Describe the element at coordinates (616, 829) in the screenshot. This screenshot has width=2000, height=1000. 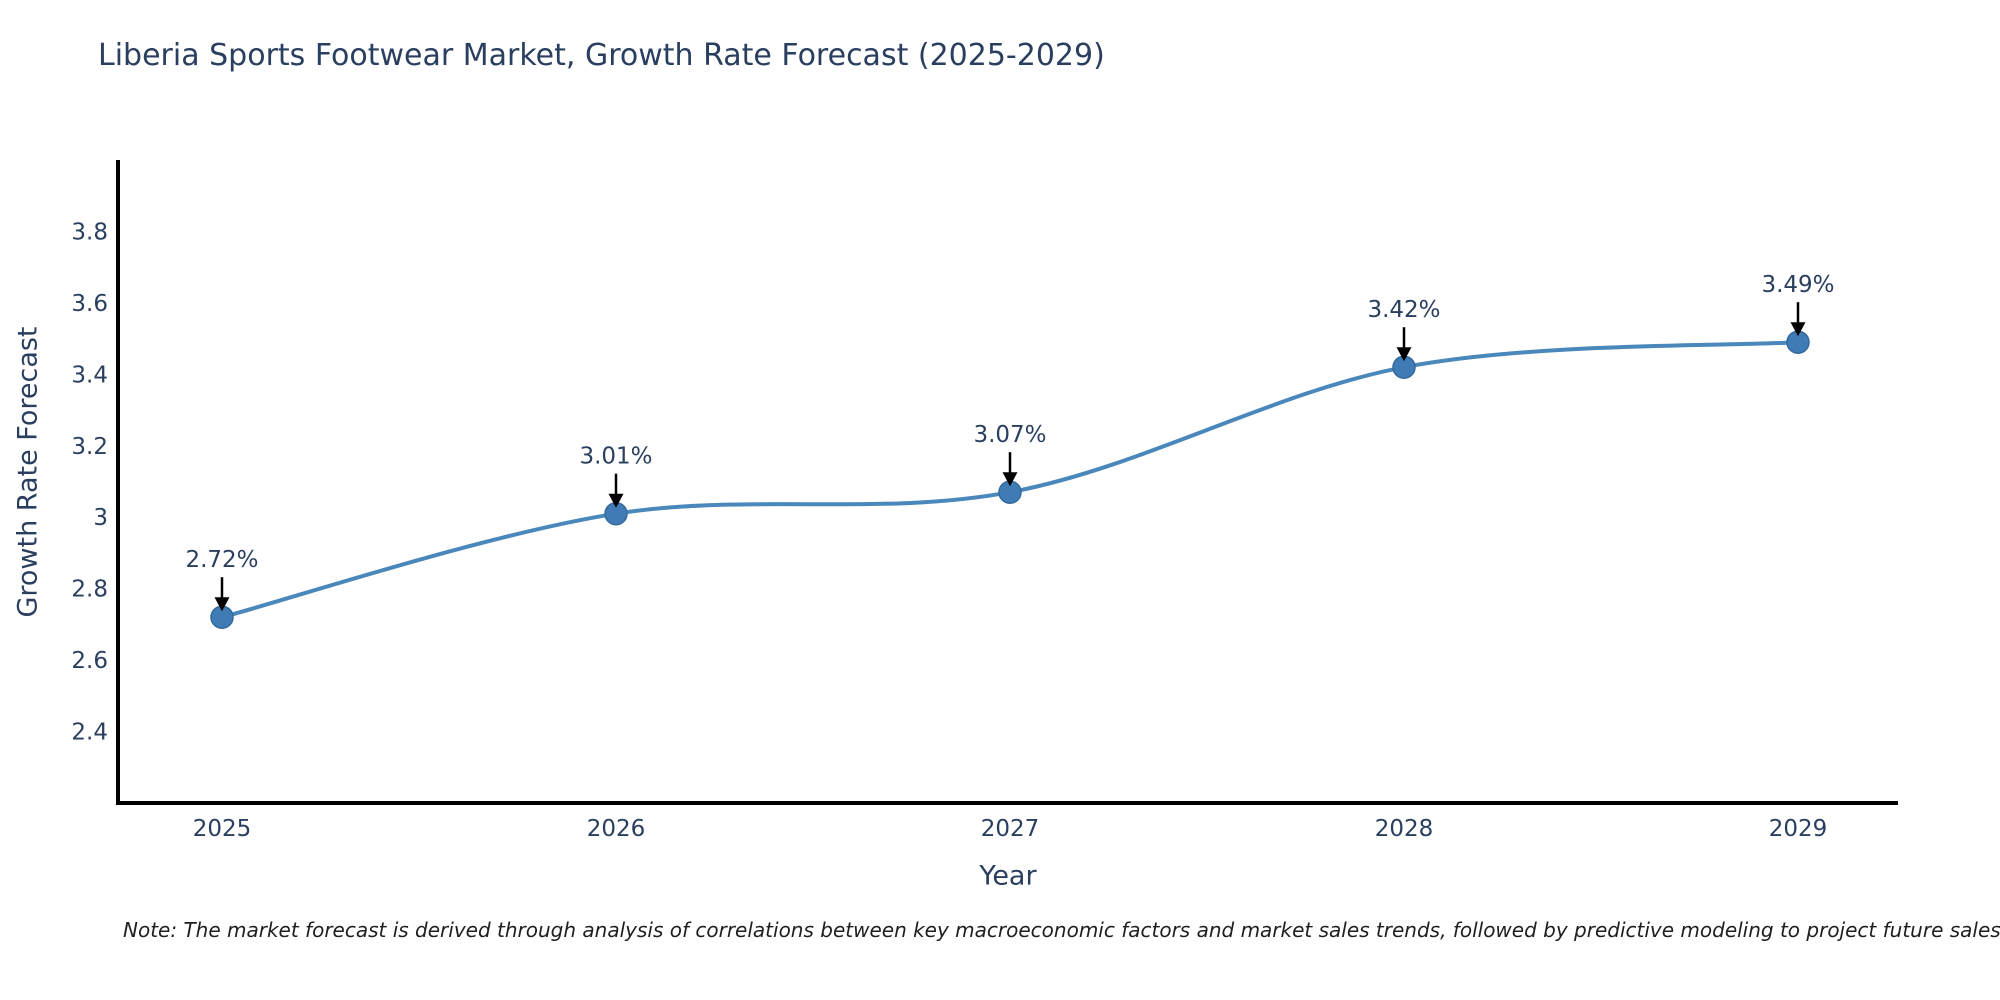
I see `x-tick-label: 2026` at that location.